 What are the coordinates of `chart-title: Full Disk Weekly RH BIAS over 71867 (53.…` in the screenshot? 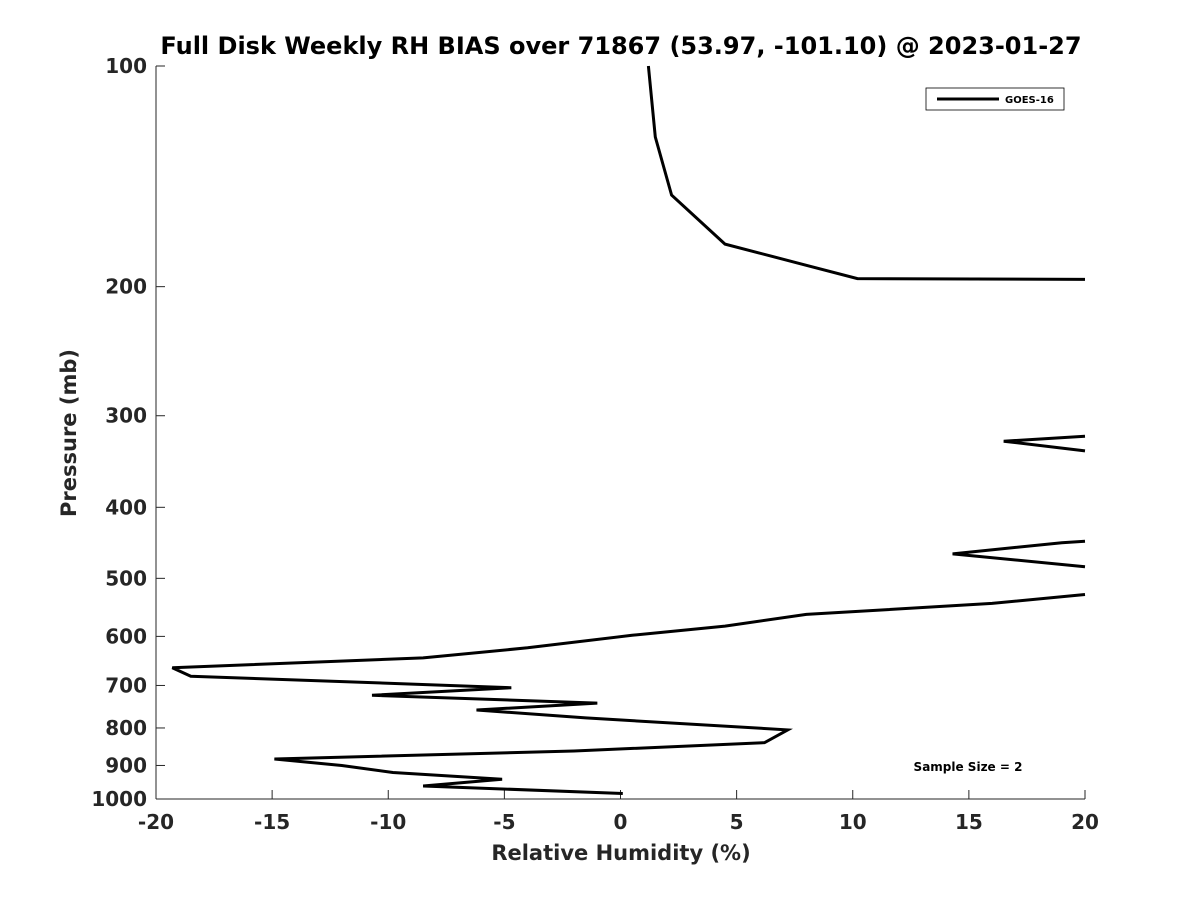 It's located at (620, 46).